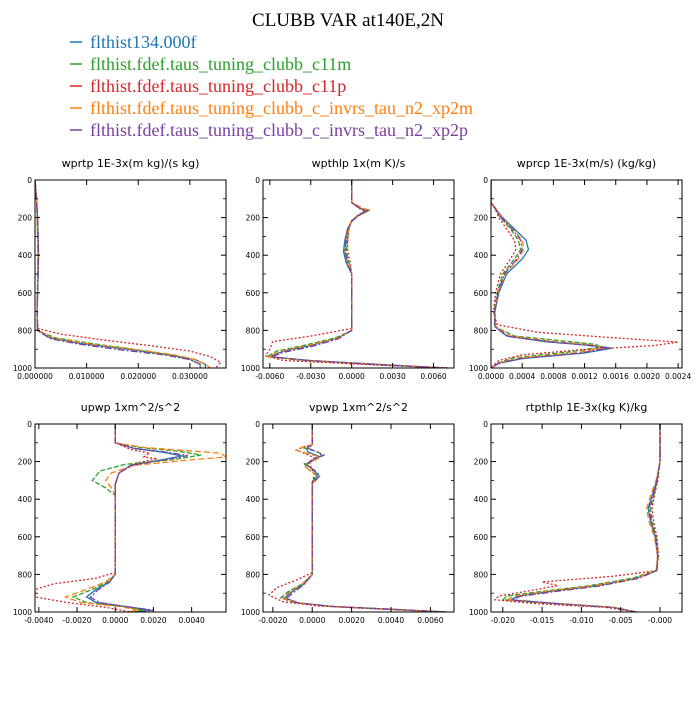 Image resolution: width=700 pixels, height=705 pixels. What do you see at coordinates (359, 163) in the screenshot?
I see `panel-title: wpthlp 1x(m K)/s` at bounding box center [359, 163].